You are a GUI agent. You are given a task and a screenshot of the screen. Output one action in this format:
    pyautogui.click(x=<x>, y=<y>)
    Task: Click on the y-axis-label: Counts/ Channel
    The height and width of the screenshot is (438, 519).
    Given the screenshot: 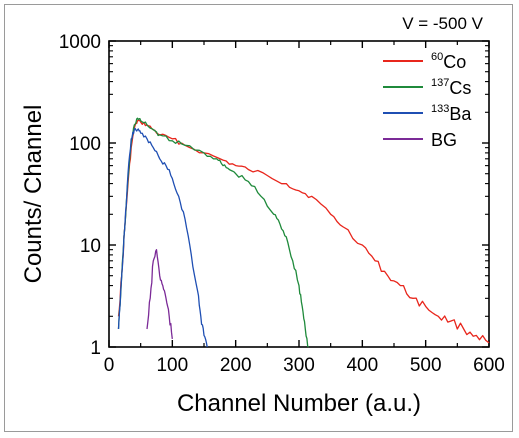 What is the action you would take?
    pyautogui.click(x=33, y=194)
    